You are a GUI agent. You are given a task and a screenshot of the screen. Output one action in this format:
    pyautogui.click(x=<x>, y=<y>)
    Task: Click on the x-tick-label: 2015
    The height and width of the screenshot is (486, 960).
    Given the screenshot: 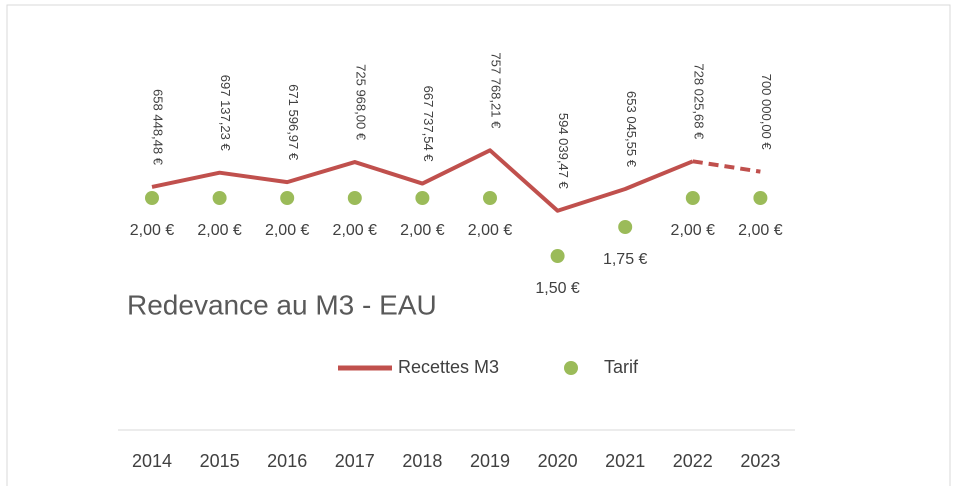 What is the action you would take?
    pyautogui.click(x=220, y=461)
    